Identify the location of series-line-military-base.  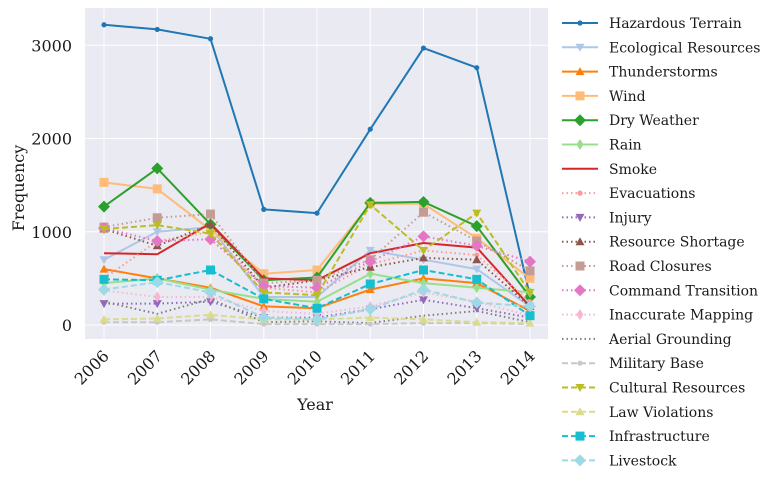
(317, 322).